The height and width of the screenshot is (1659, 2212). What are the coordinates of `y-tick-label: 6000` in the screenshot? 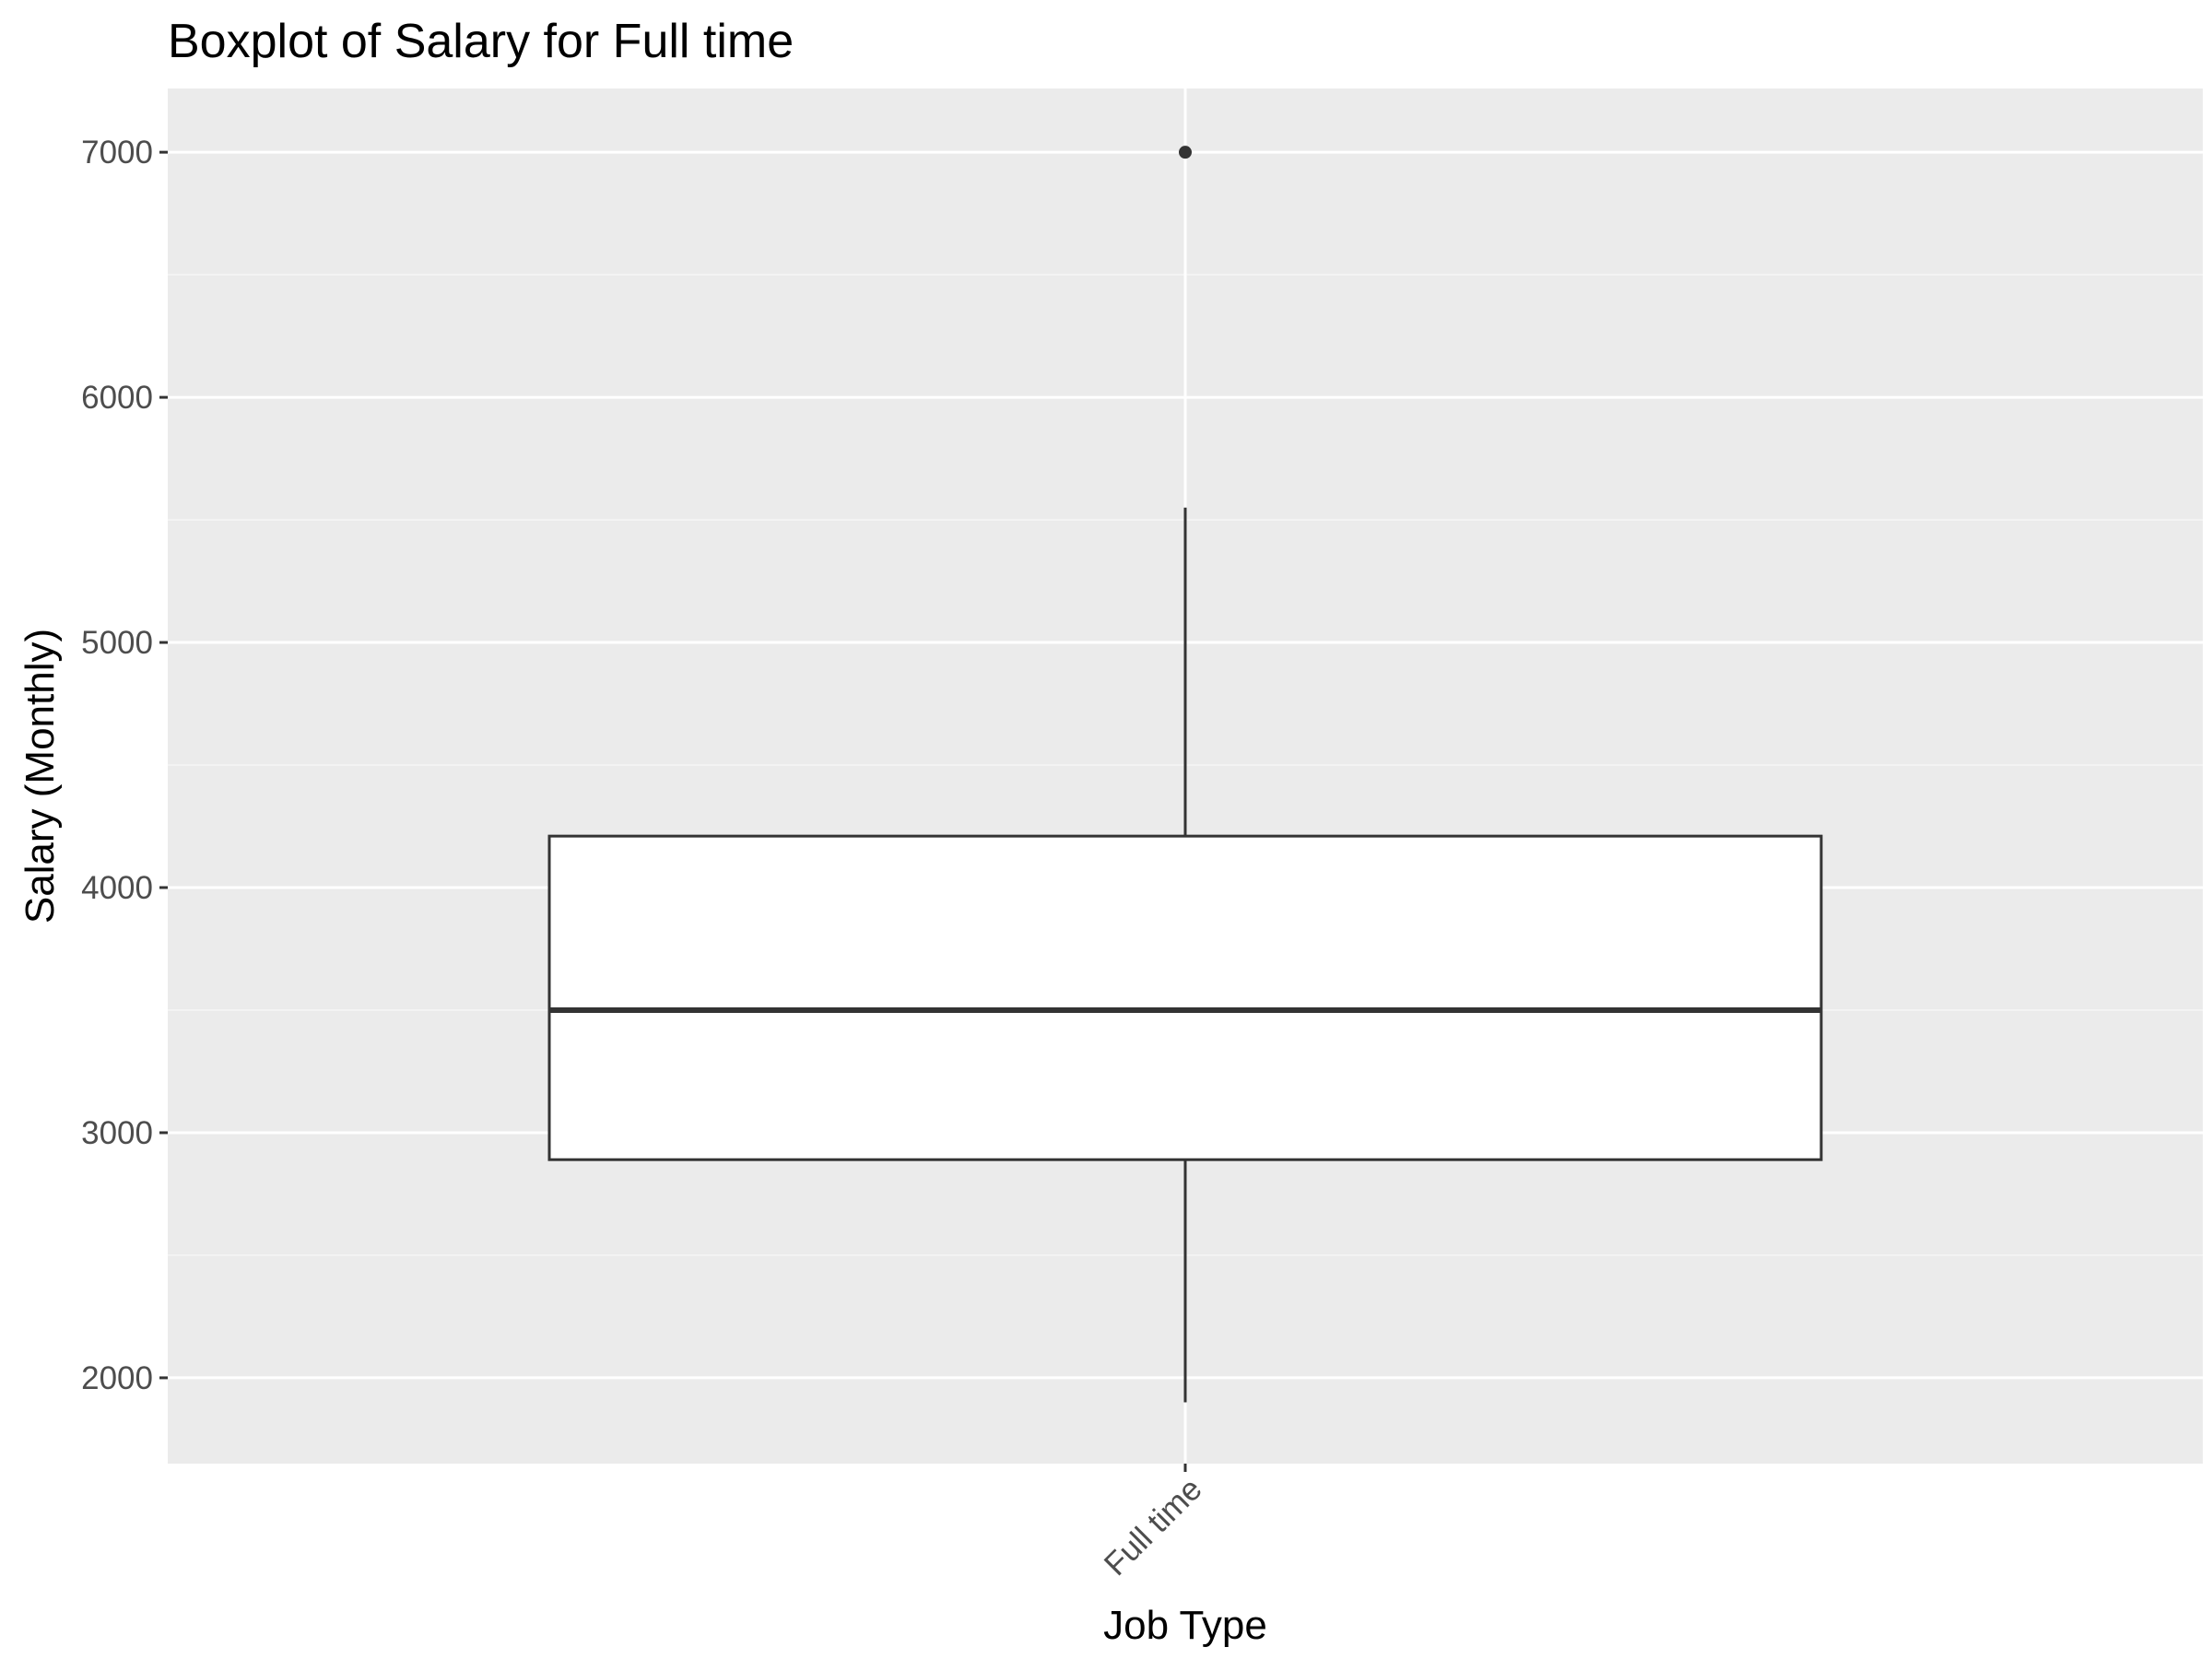 It's located at (117, 398).